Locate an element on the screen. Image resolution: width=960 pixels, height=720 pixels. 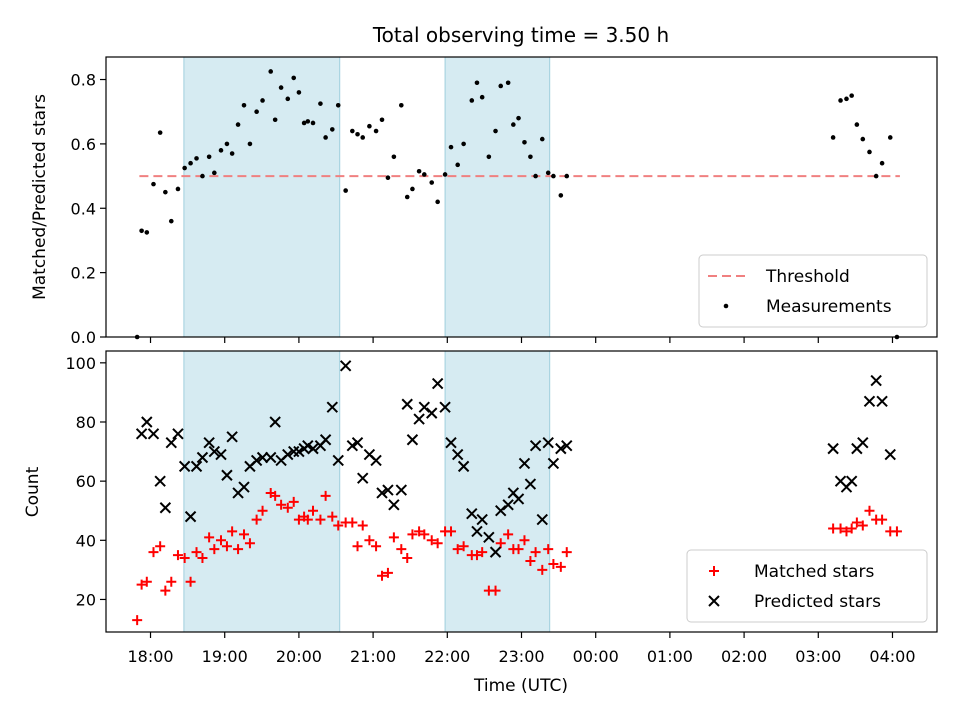
x-axis-label: Time (UTC) is located at coordinates (520, 686).